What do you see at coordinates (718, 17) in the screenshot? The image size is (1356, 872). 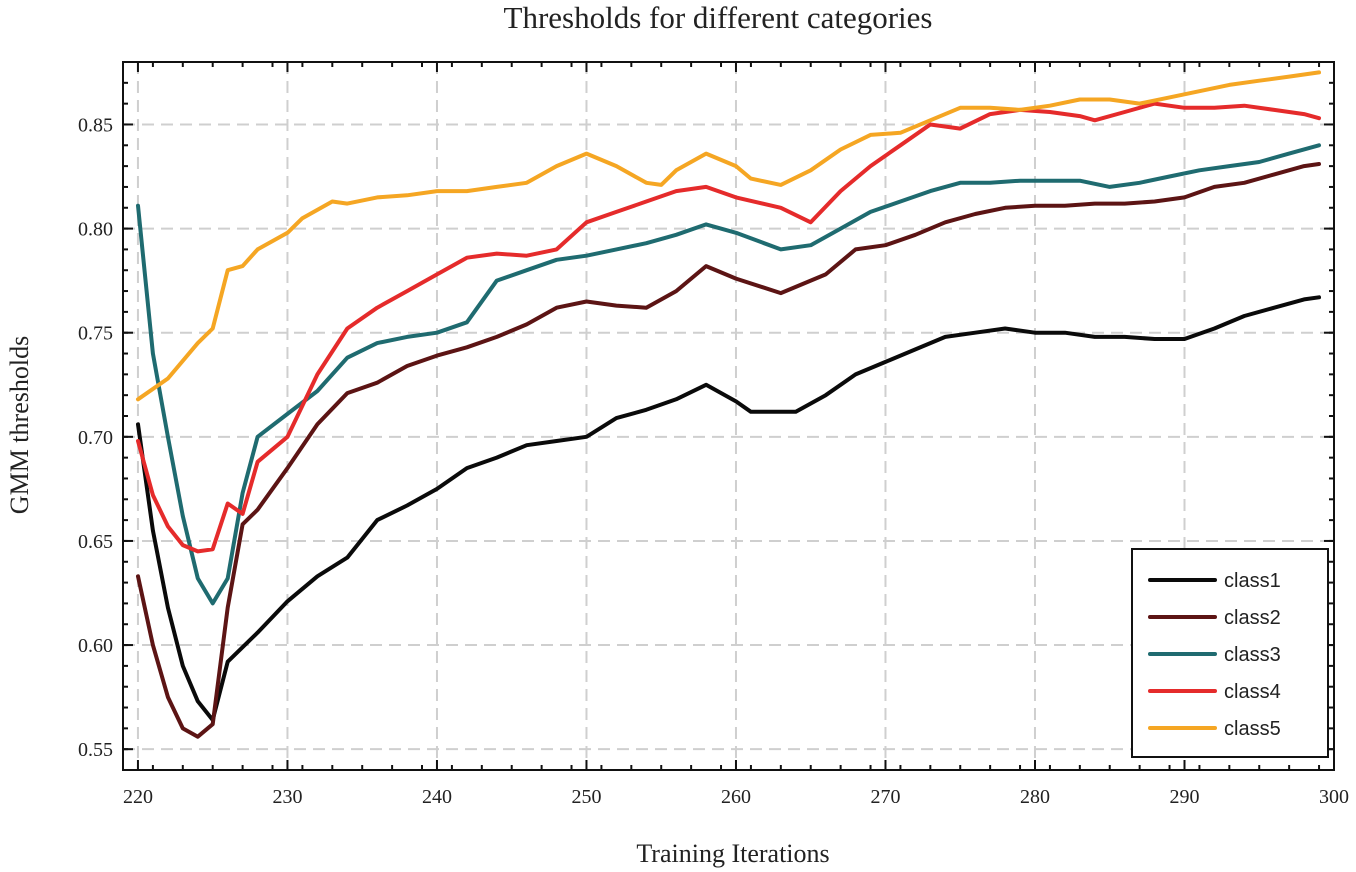 I see `chart-title: Thresholds for different categories` at bounding box center [718, 17].